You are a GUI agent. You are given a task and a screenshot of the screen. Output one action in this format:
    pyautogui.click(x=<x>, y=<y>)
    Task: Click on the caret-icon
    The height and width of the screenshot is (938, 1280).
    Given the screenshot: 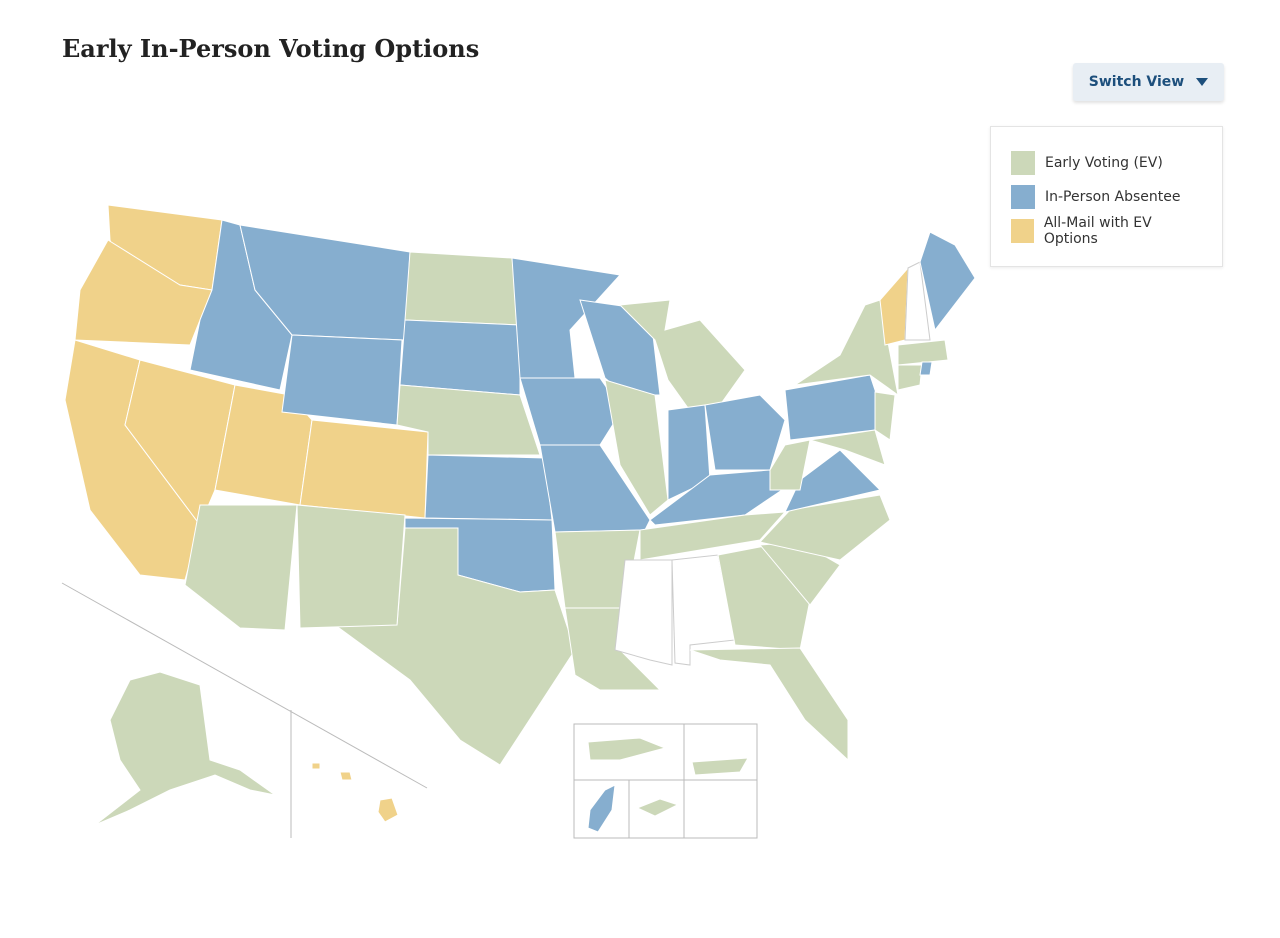 What is the action you would take?
    pyautogui.click(x=1202, y=82)
    